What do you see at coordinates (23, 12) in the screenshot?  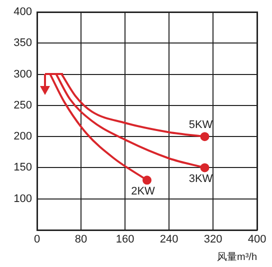 I see `y-tick-label: 400` at bounding box center [23, 12].